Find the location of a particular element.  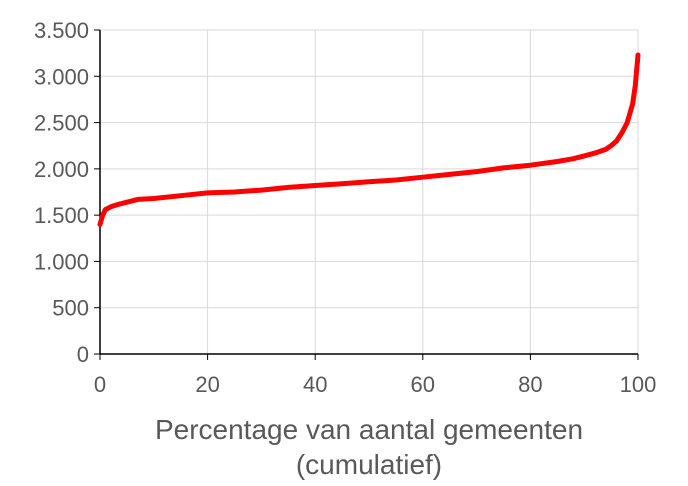

x-tick-label: 80 is located at coordinates (530, 384).